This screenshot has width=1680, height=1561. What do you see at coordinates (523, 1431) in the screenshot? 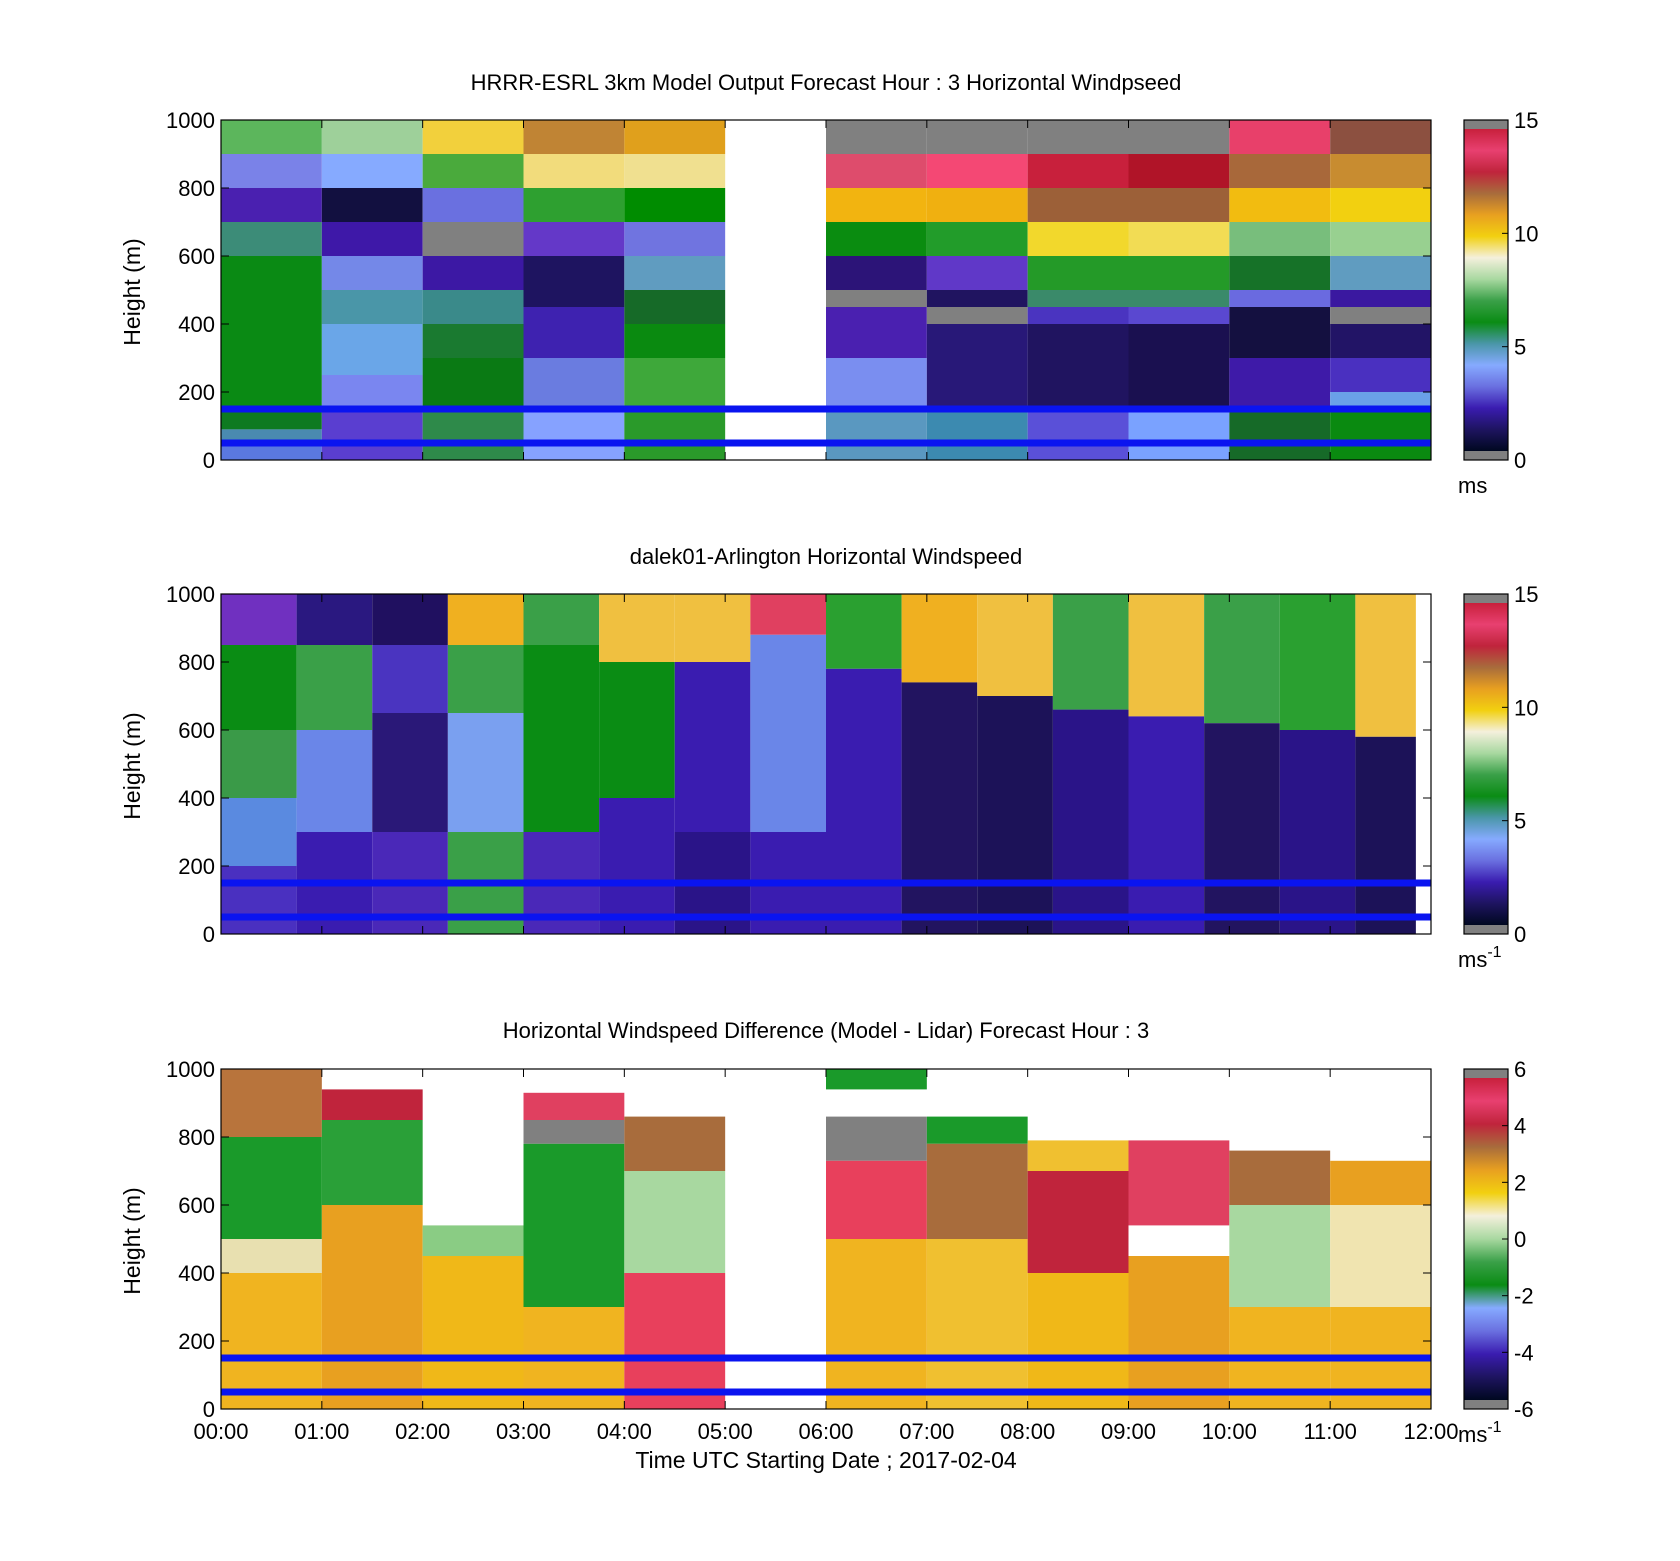
I see `x-tick-label: 03:00` at bounding box center [523, 1431].